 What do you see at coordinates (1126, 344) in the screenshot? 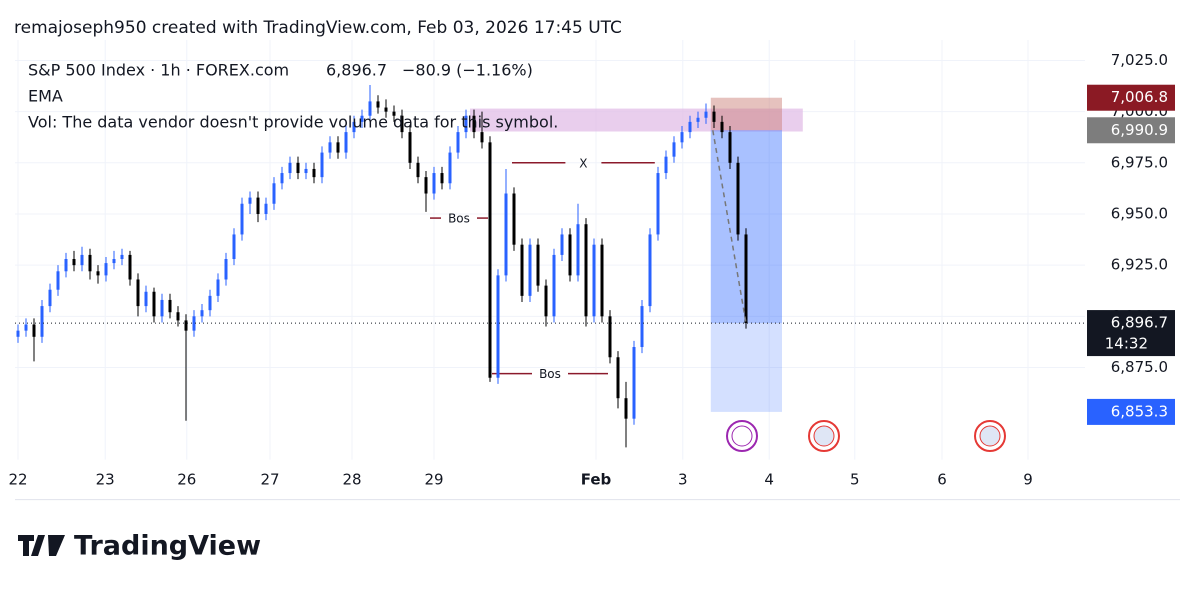
I see `countdown: 14:32` at bounding box center [1126, 344].